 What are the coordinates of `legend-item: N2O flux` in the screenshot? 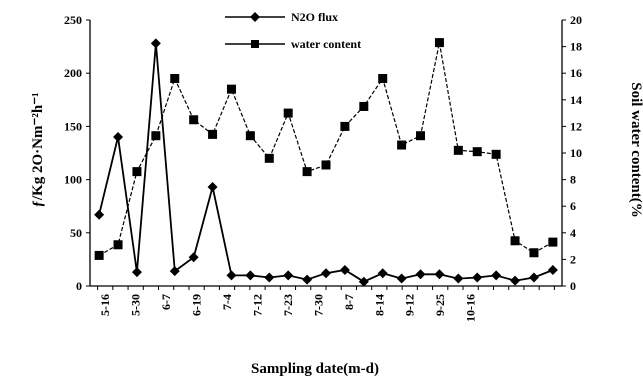 It's located at (281, 17).